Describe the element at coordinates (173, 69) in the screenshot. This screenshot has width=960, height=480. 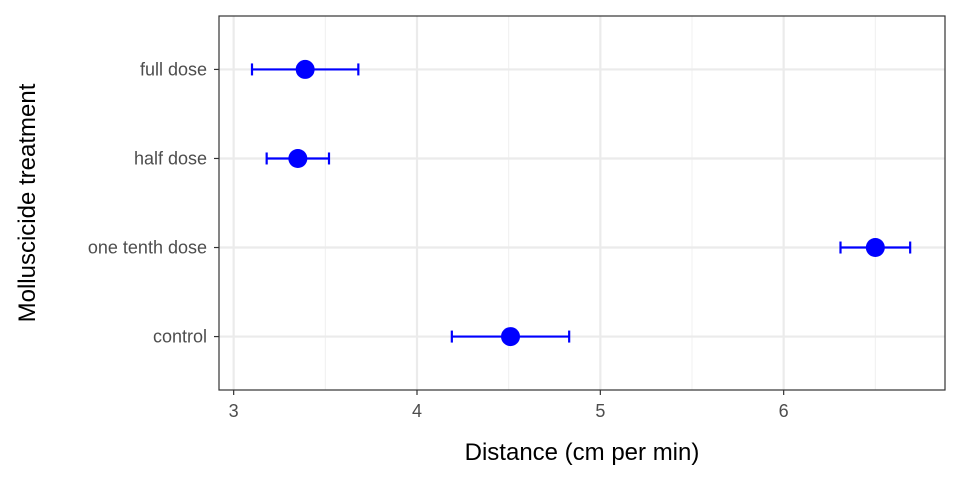
I see `y-tick-label: full dose` at that location.